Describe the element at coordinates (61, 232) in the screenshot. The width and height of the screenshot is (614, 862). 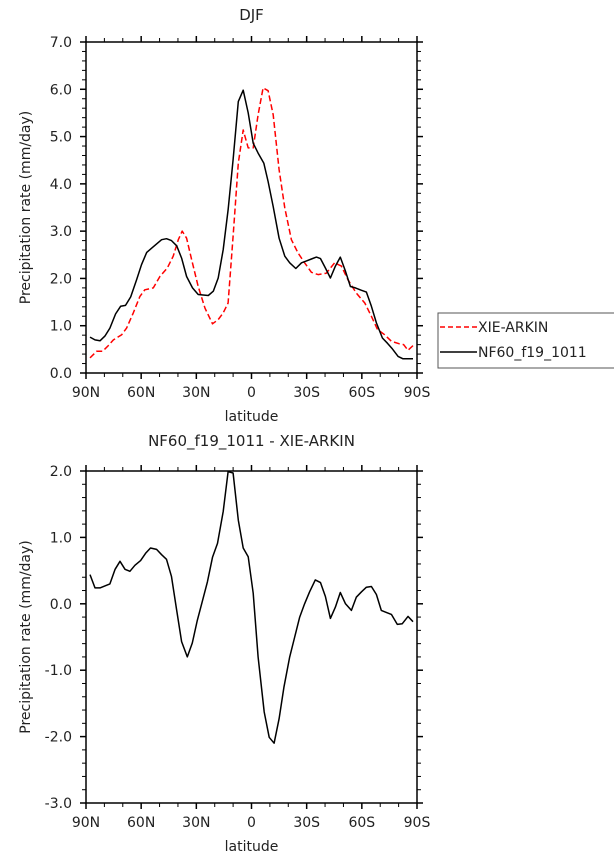
I see `y-tick-label: 3.0` at that location.